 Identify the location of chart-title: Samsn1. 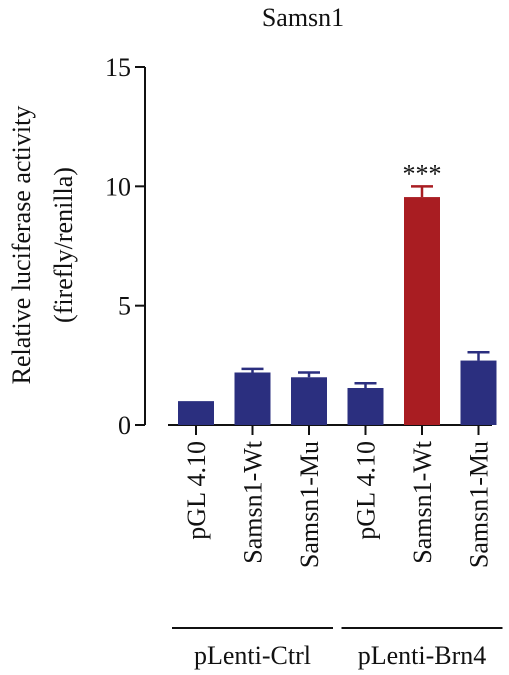
(303, 17).